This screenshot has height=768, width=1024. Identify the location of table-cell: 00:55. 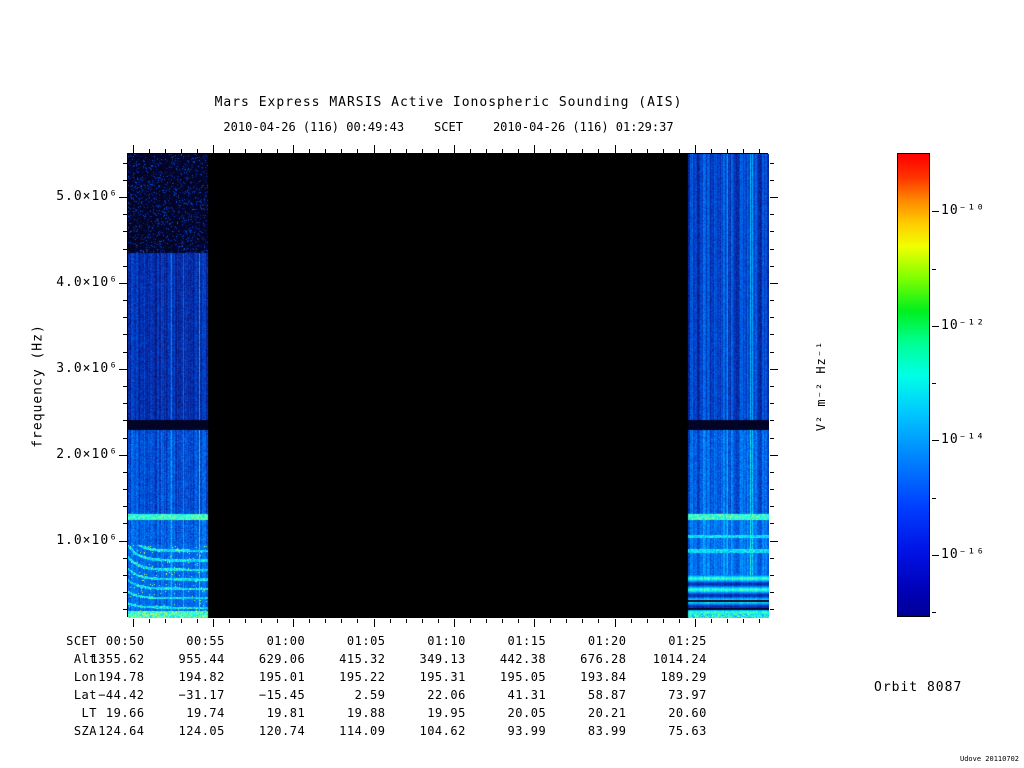
(205, 641).